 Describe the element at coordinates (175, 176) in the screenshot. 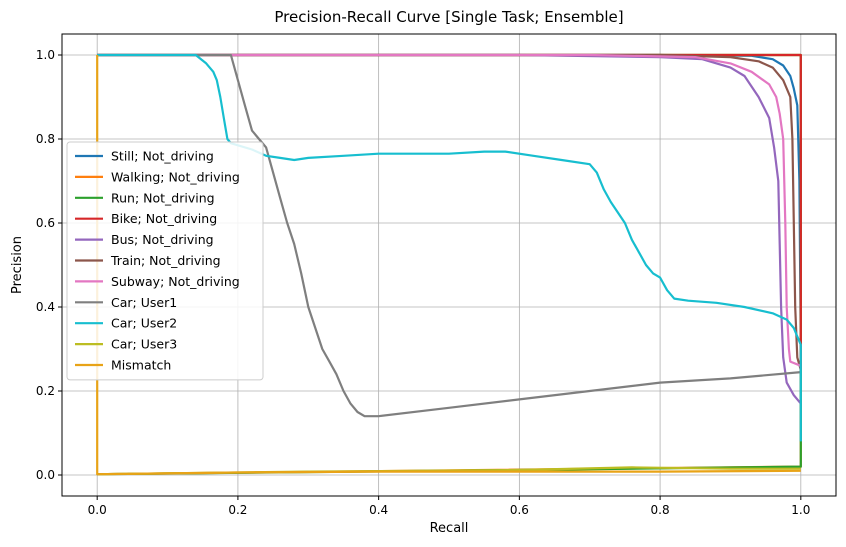

I see `legend-label: Walking; Not_driving` at that location.